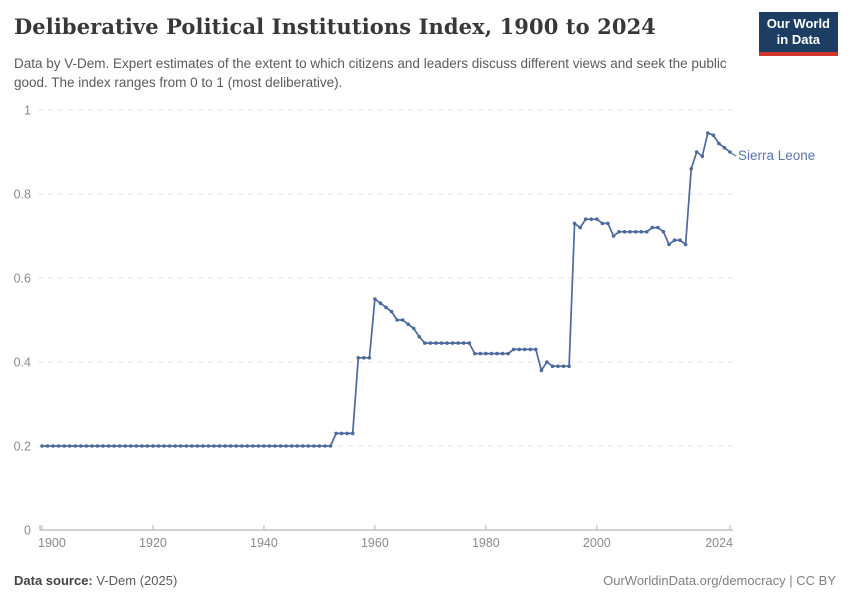 This screenshot has height=600, width=850. Describe the element at coordinates (776, 155) in the screenshot. I see `entity-label: Sierra Leone` at that location.